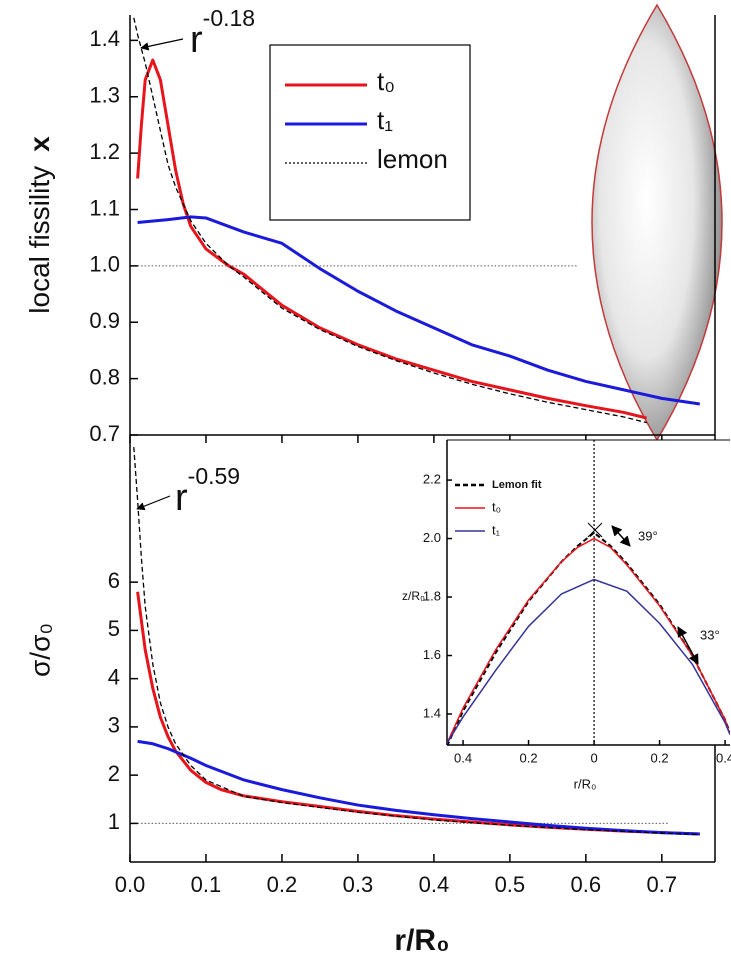 This screenshot has width=731, height=967. I want to click on y-axis-label-text: local fissility, so click(39, 240).